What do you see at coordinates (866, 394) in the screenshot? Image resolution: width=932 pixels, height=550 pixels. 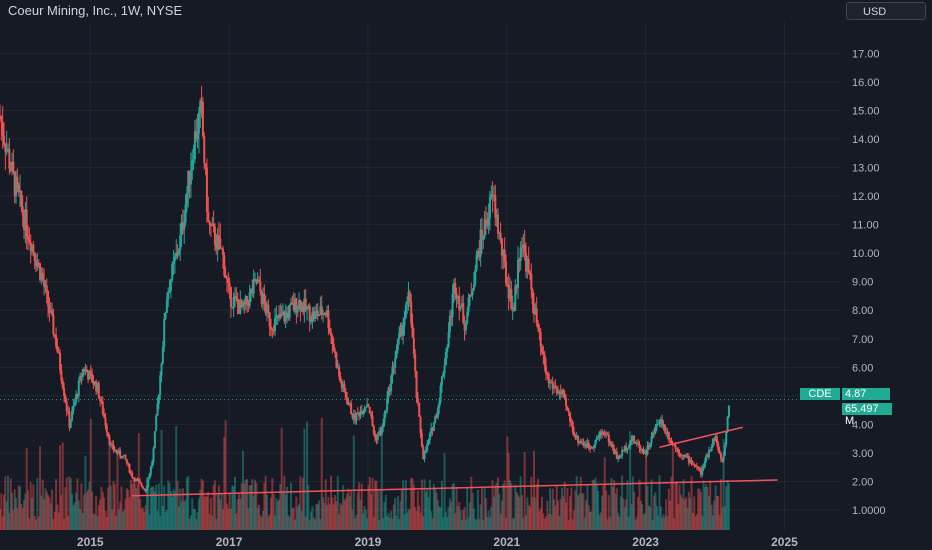 I see `last-price-label: 4.87` at bounding box center [866, 394].